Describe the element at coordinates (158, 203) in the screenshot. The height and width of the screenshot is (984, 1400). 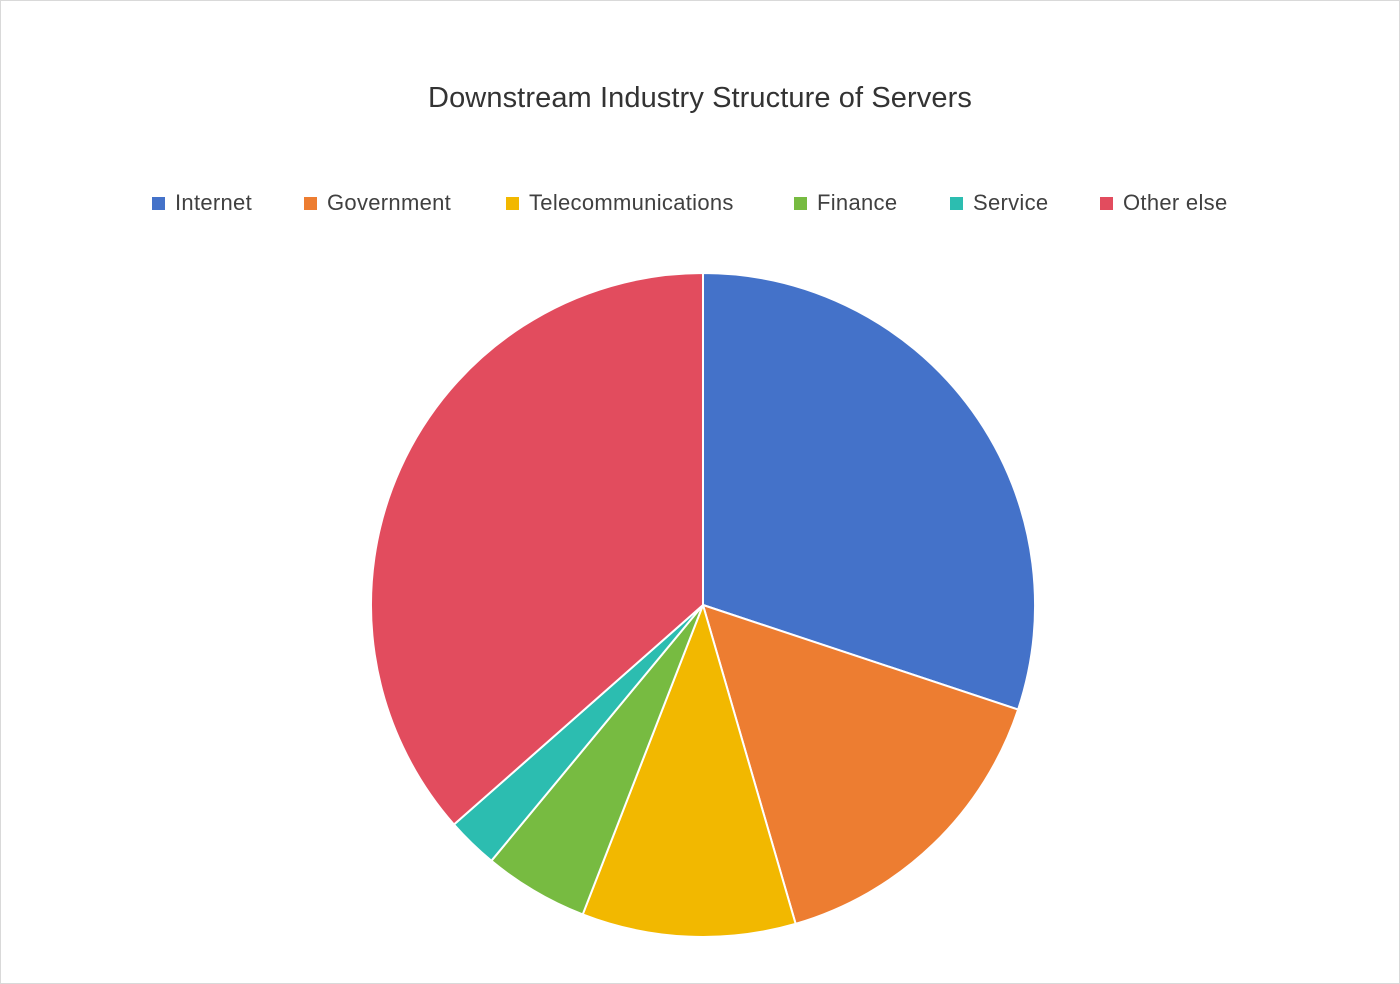
I see `legend-swatch-internet` at that location.